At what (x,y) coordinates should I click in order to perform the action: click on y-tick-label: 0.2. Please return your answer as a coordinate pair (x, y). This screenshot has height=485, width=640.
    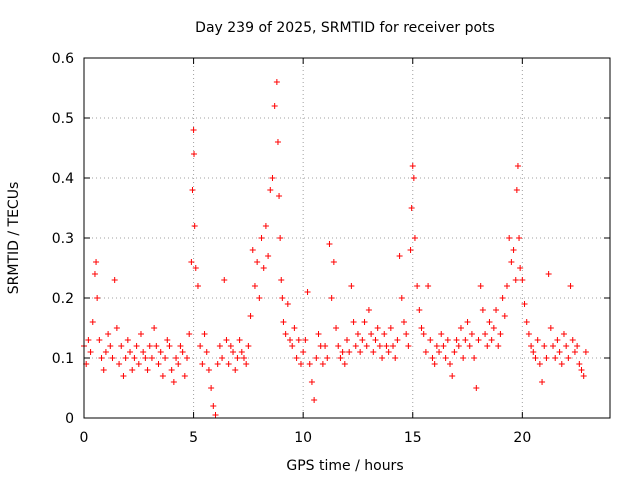
    Looking at the image, I should click on (63, 299).